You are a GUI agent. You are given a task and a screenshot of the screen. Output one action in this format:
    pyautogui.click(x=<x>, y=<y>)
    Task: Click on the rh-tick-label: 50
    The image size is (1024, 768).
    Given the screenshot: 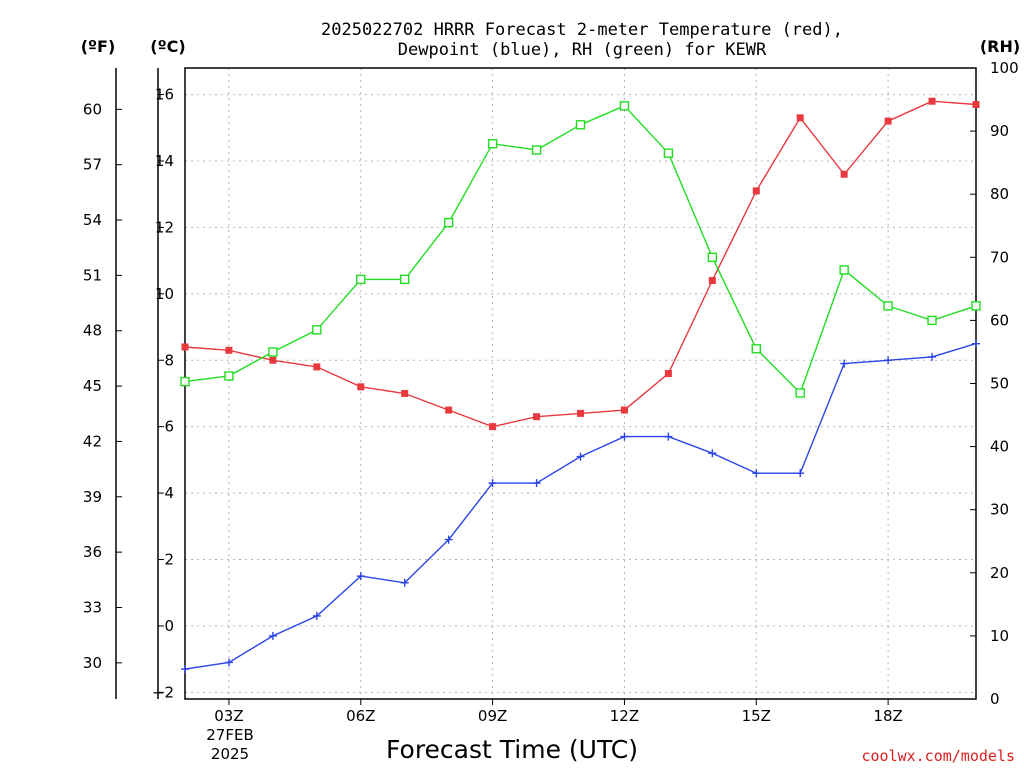 What is the action you would take?
    pyautogui.click(x=999, y=384)
    